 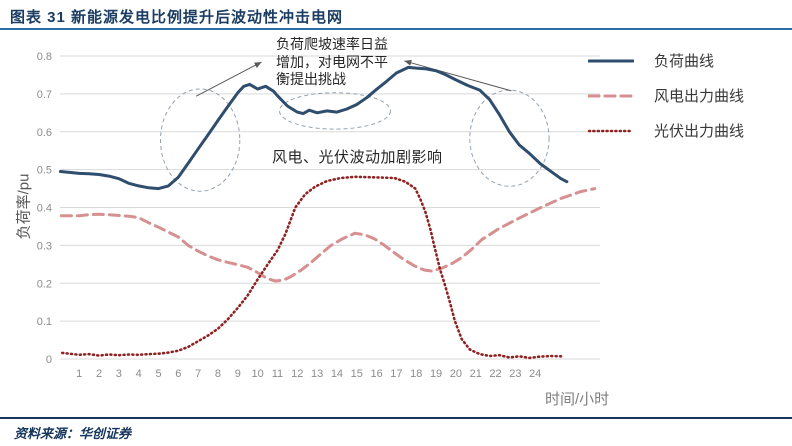 What do you see at coordinates (332, 61) in the screenshot?
I see `annotation-load-ramp: 负荷爬坡速率日益 增加，对电网不平 衡提出挑战` at bounding box center [332, 61].